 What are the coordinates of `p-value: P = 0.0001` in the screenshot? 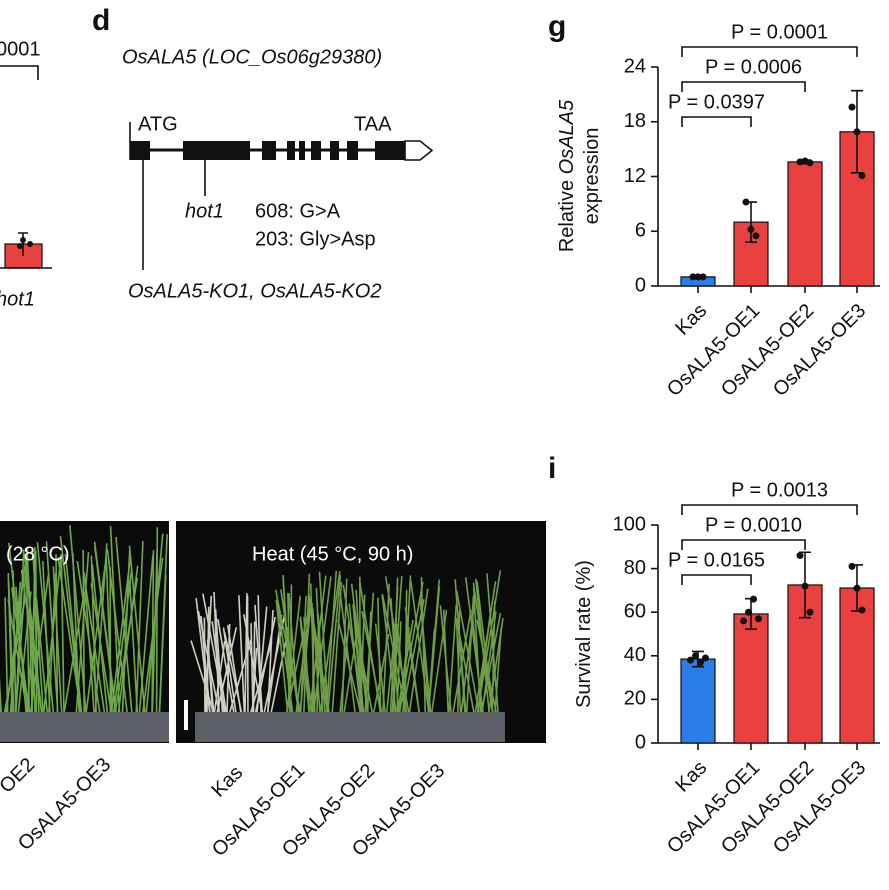 It's located at (779, 32).